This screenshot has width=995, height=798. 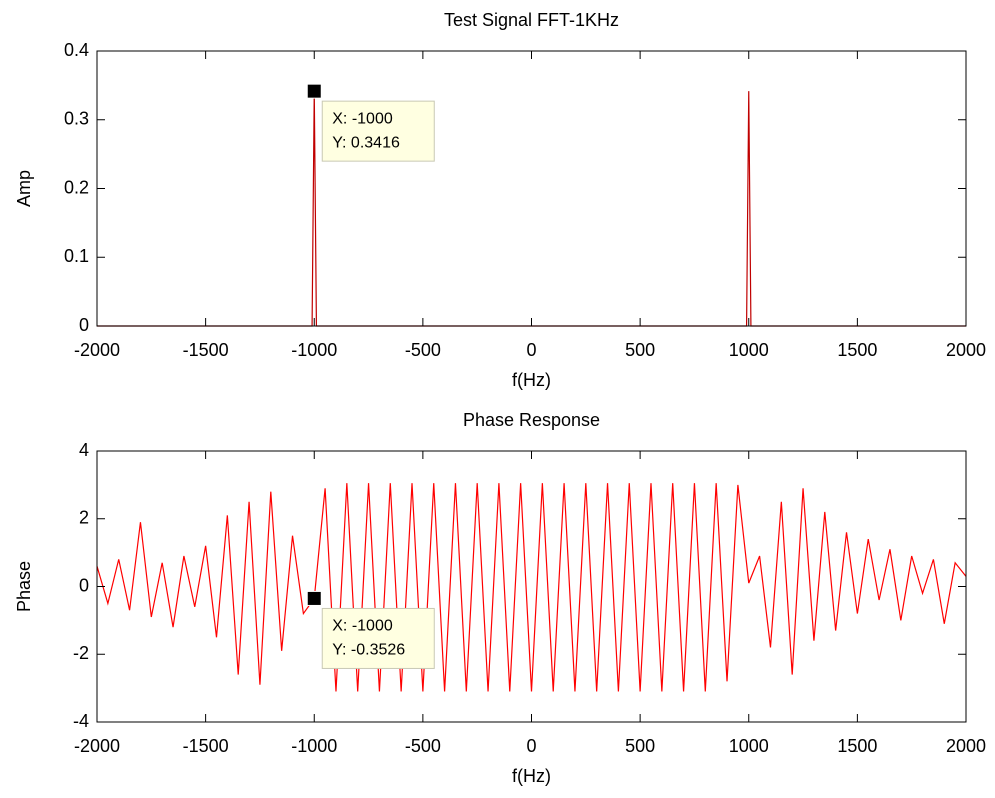 I want to click on y-tick-label: -4, so click(x=81, y=721).